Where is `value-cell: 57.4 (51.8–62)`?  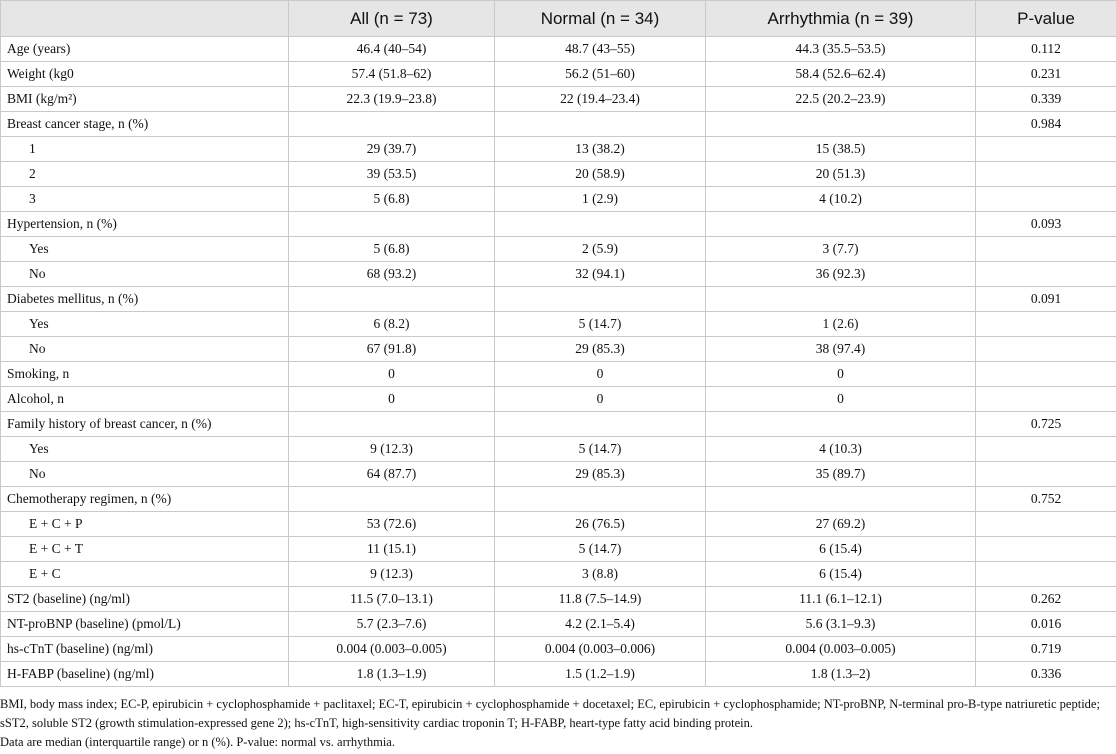
value-cell: 57.4 (51.8–62) is located at coordinates (391, 74).